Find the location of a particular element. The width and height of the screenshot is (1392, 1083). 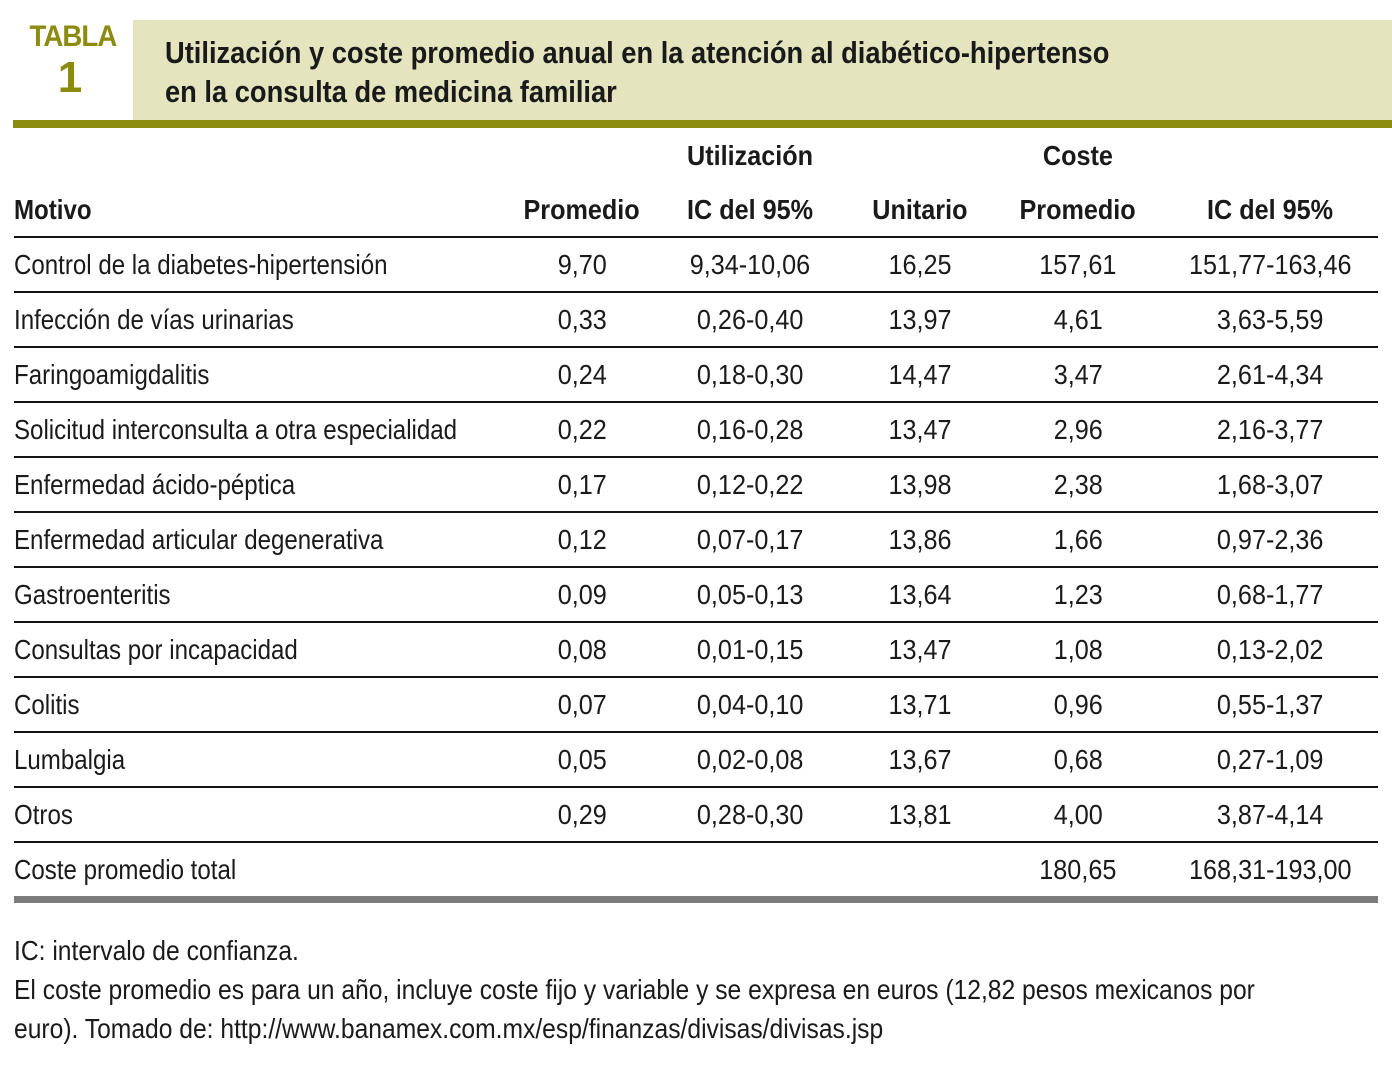

cell-motivo: Control de la diabetes-hipertensión is located at coordinates (262, 265).